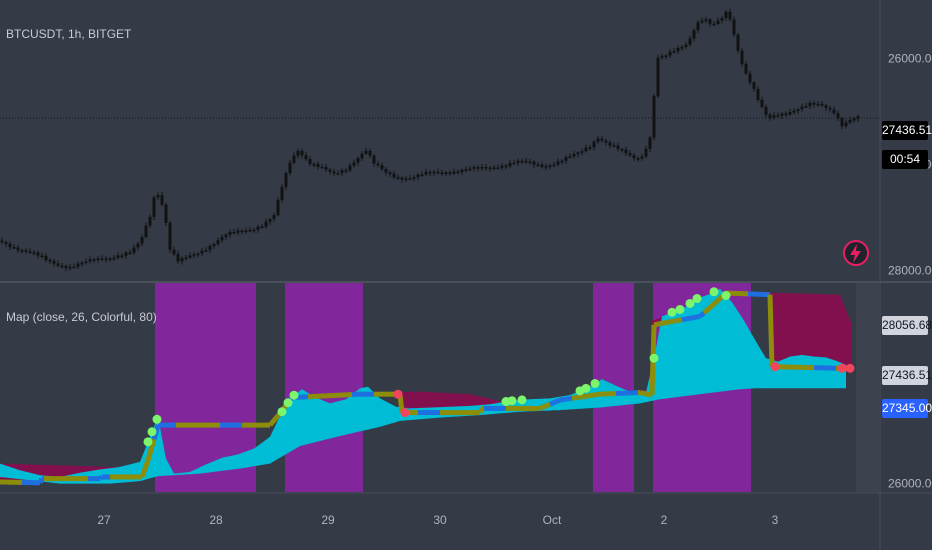 The width and height of the screenshot is (932, 550). What do you see at coordinates (910, 270) in the screenshot?
I see `price-axis-tick: 28000.00` at bounding box center [910, 270].